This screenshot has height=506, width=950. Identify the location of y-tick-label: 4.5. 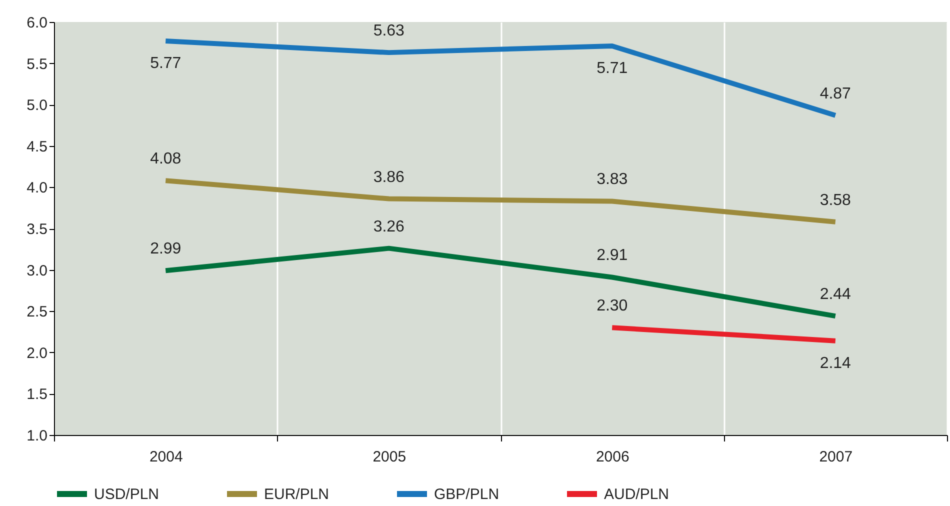
(37, 147).